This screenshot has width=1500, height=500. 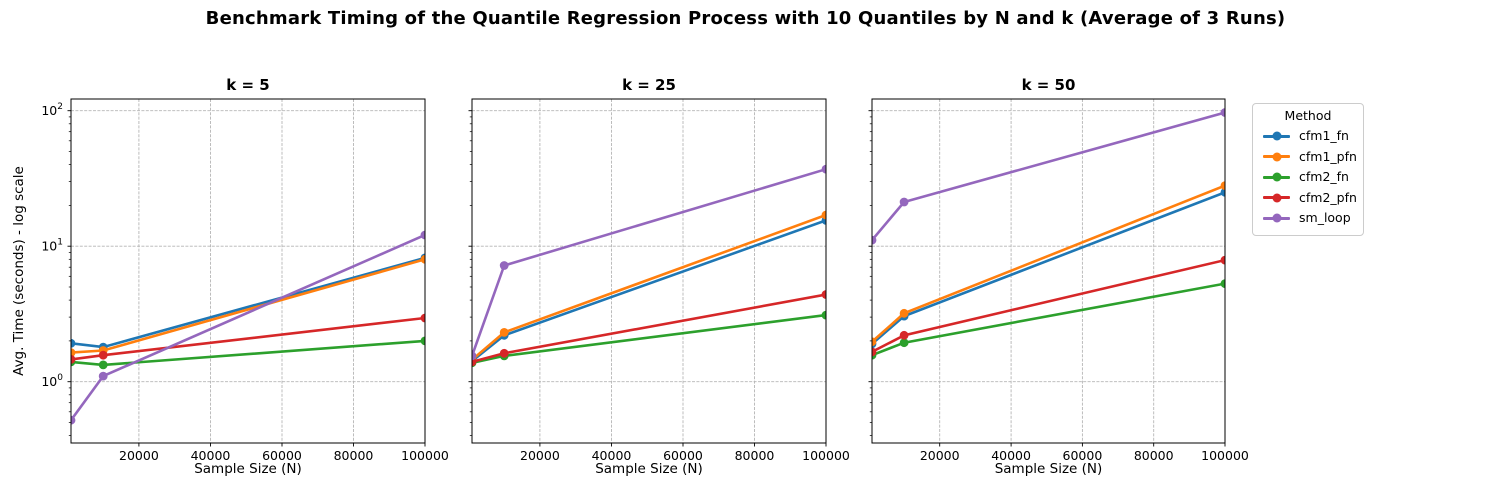 I want to click on legend-item-label: cfm1_pfn, so click(x=1328, y=156).